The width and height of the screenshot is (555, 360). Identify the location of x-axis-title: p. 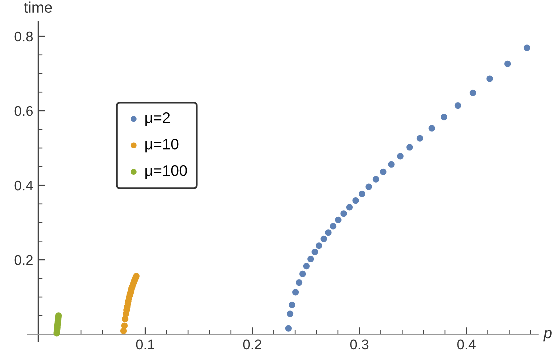
(548, 336).